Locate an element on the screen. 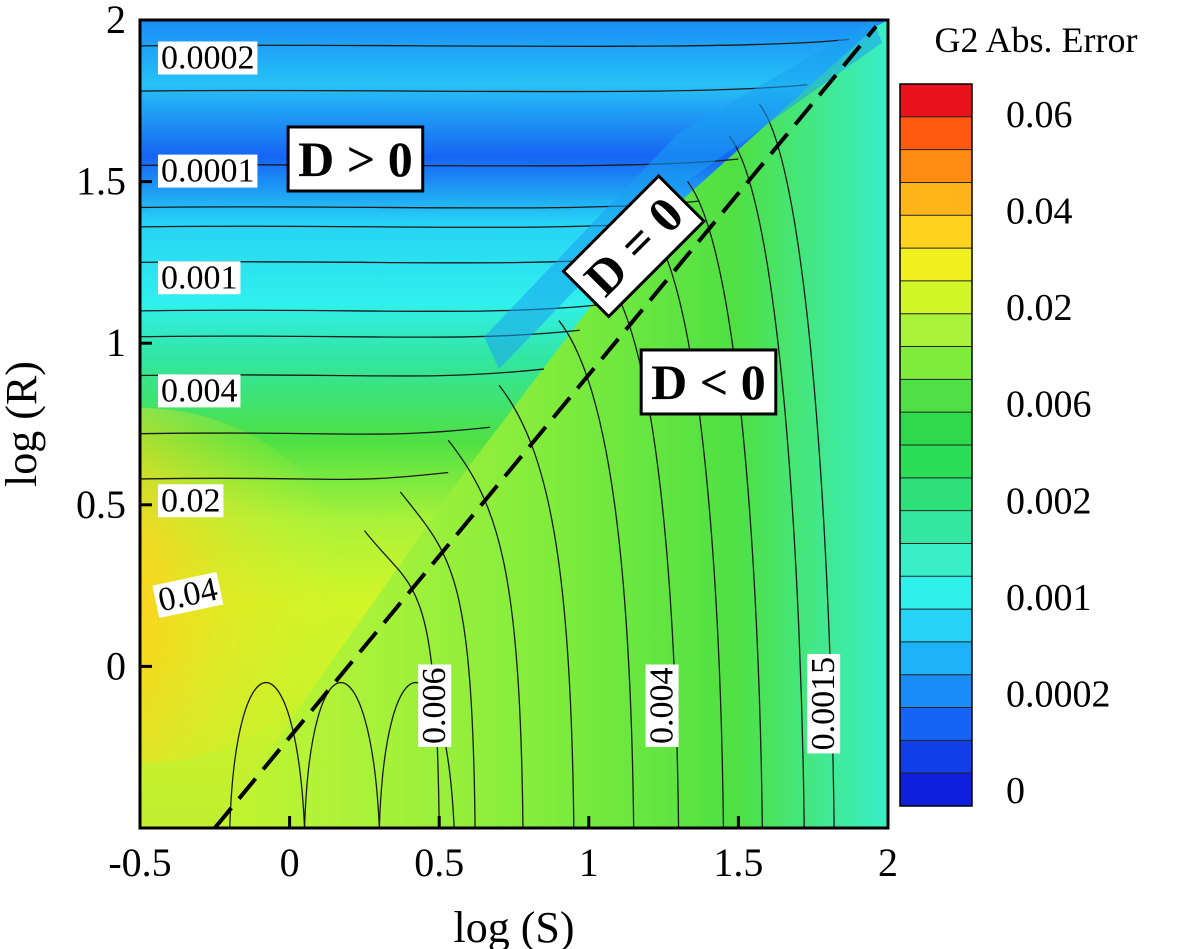 Image resolution: width=1196 pixels, height=949 pixels. y-tick-label: 0.5 is located at coordinates (101, 504).